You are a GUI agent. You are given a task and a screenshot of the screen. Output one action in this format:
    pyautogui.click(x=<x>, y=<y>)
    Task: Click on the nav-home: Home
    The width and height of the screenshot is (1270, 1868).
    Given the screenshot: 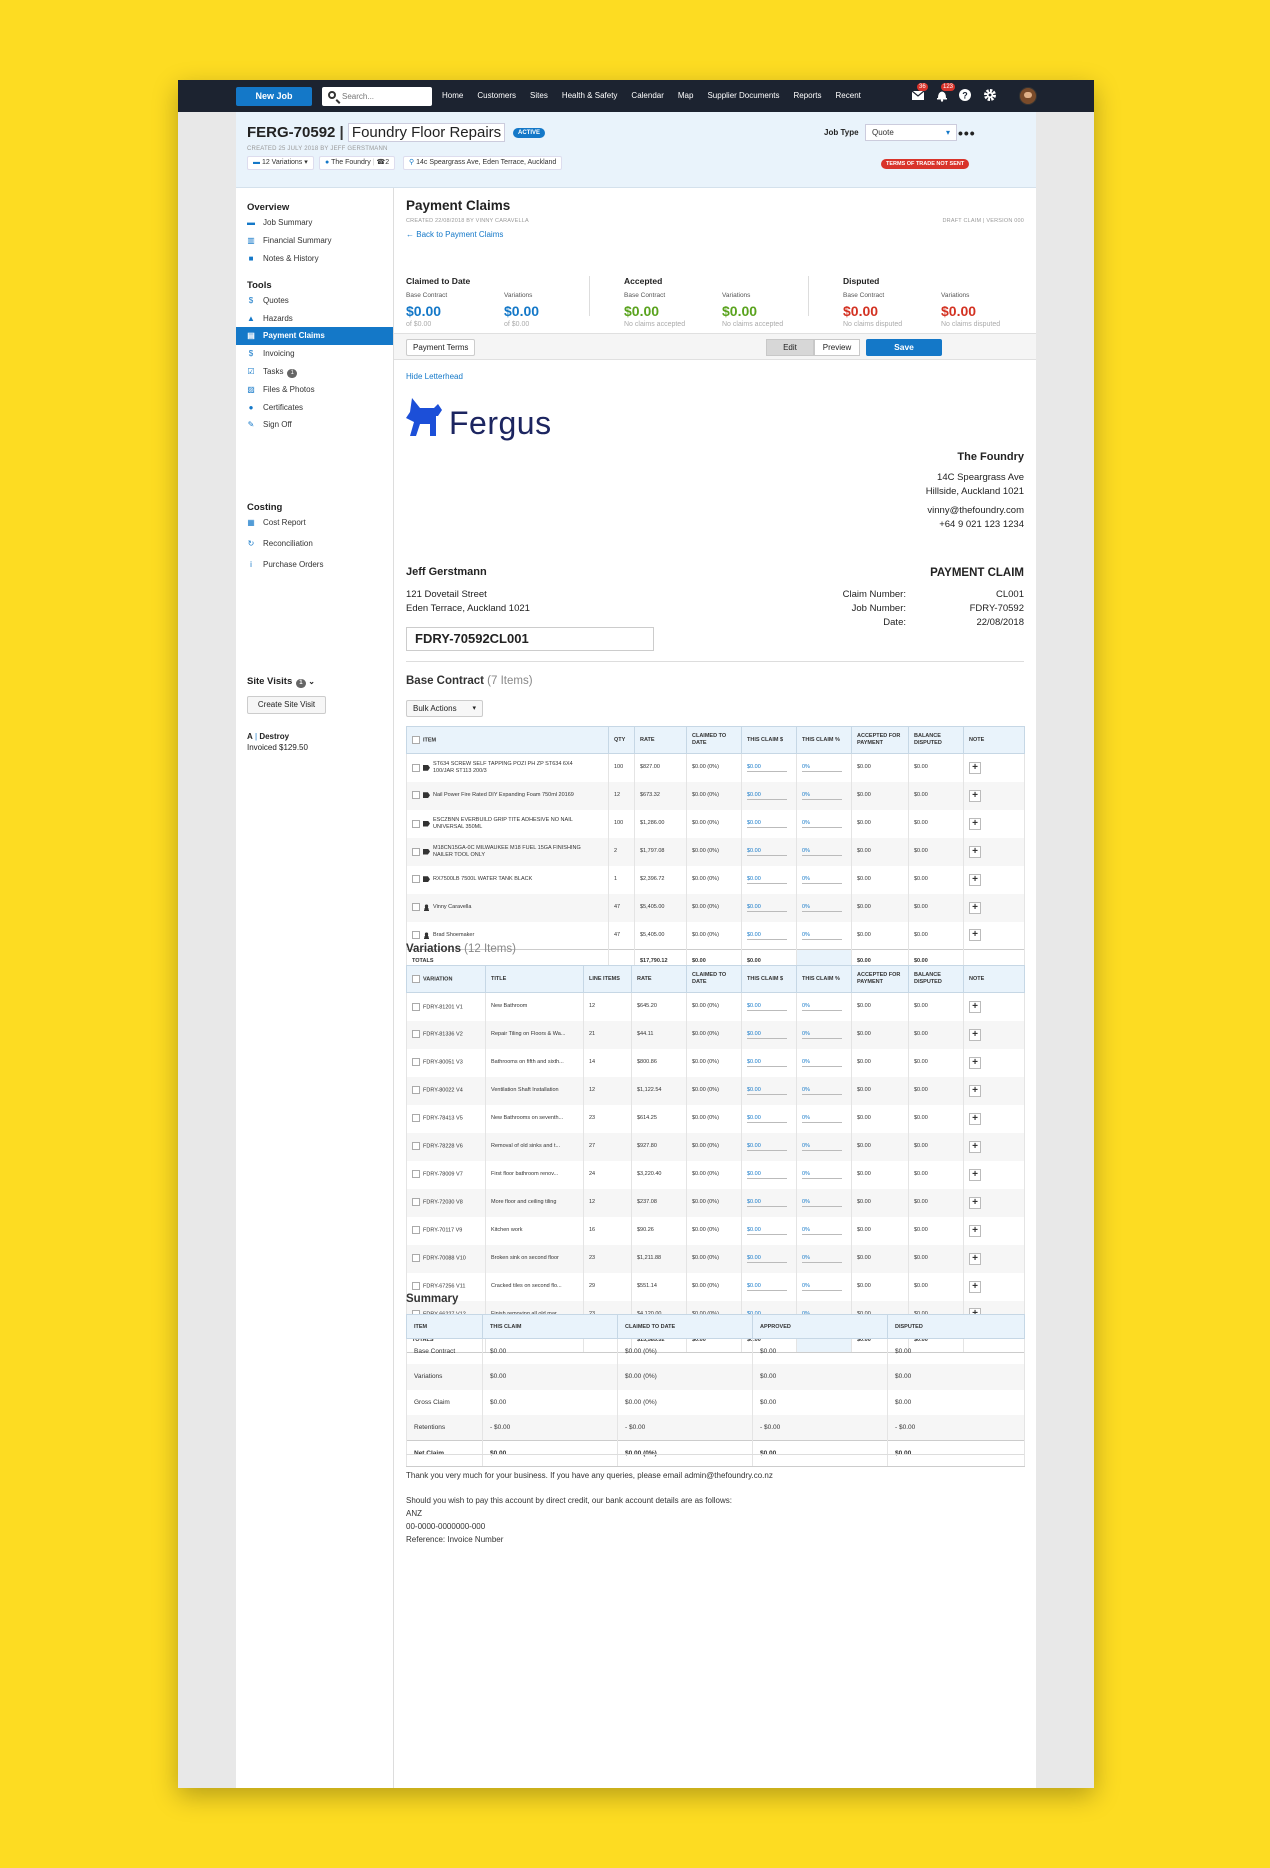 What is the action you would take?
    pyautogui.click(x=453, y=95)
    